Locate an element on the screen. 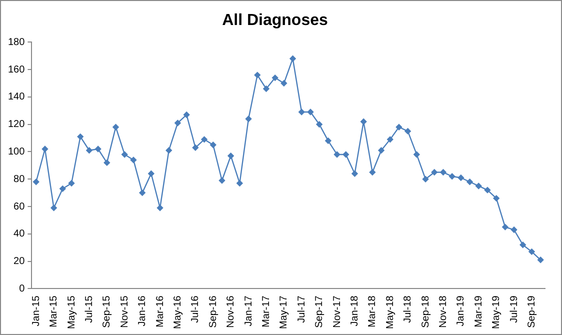 This screenshot has height=335, width=562. y-tick-label: 20 is located at coordinates (20, 262).